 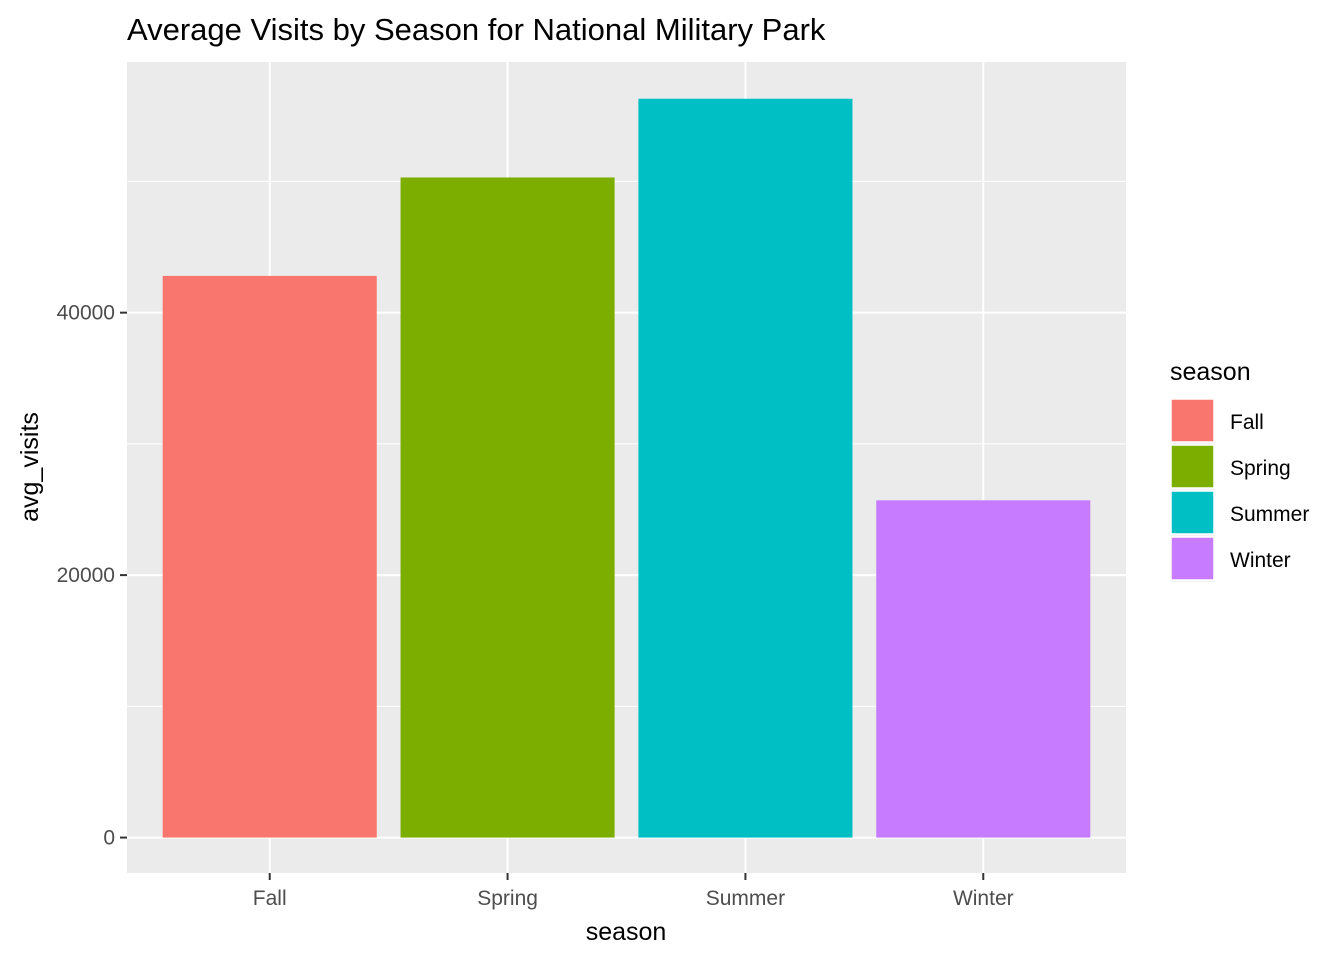 I want to click on x-tick-label: Spring, so click(x=507, y=898).